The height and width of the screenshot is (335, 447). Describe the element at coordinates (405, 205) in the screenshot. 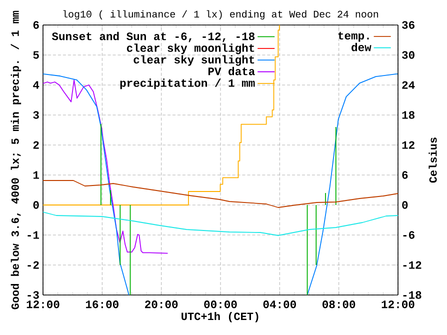

I see `y2-tick-label: 0` at that location.